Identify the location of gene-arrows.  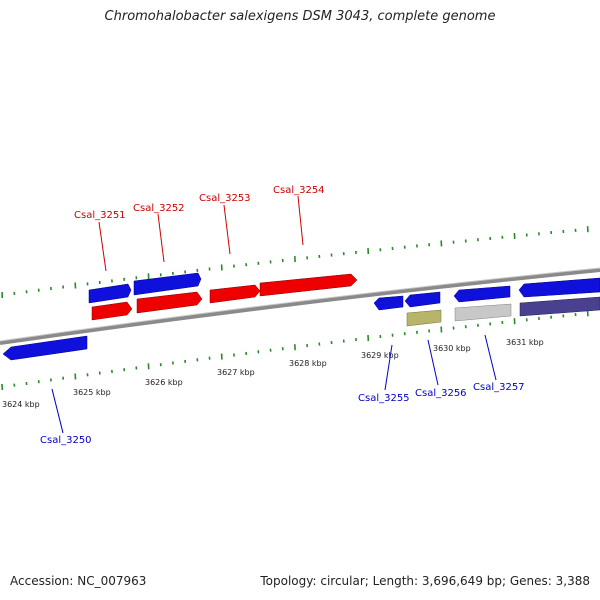
(301, 316).